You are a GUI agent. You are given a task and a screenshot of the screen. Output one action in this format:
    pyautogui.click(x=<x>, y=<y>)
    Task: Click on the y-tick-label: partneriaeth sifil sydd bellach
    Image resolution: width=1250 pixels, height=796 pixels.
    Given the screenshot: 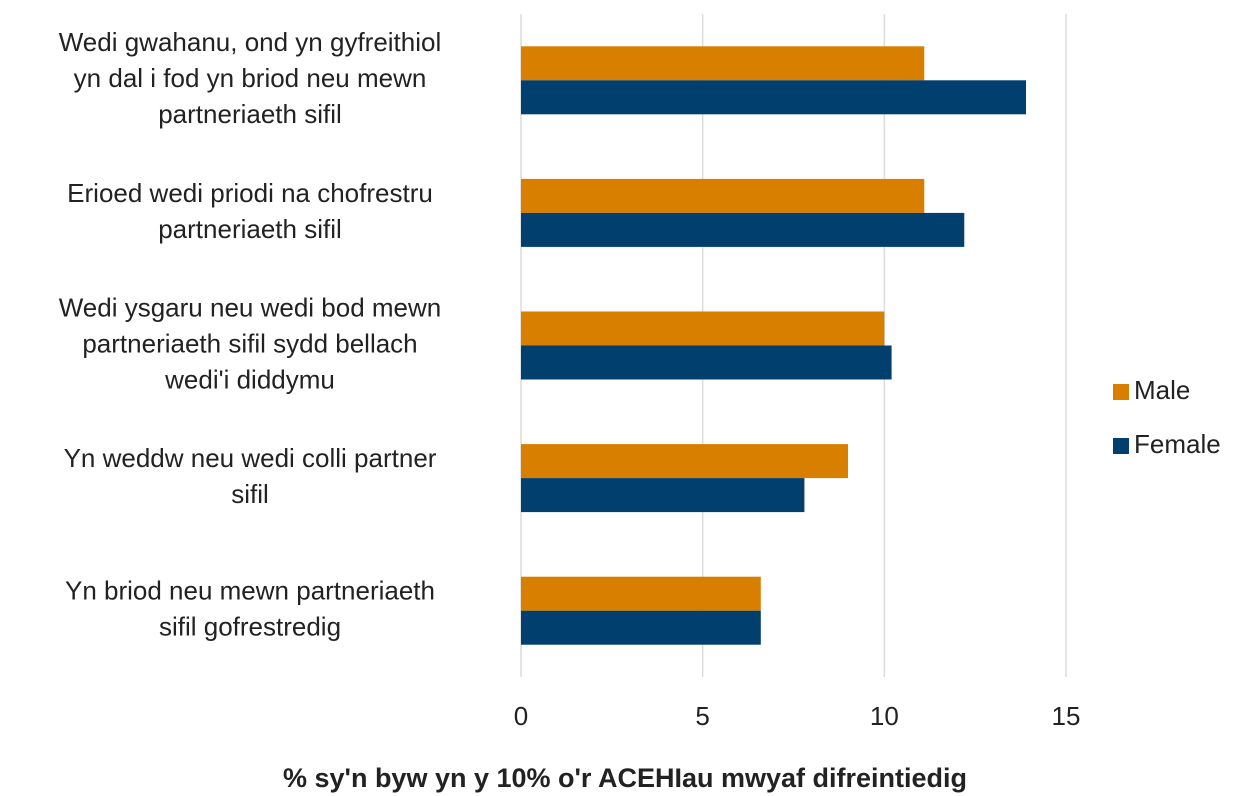 What is the action you would take?
    pyautogui.click(x=249, y=343)
    